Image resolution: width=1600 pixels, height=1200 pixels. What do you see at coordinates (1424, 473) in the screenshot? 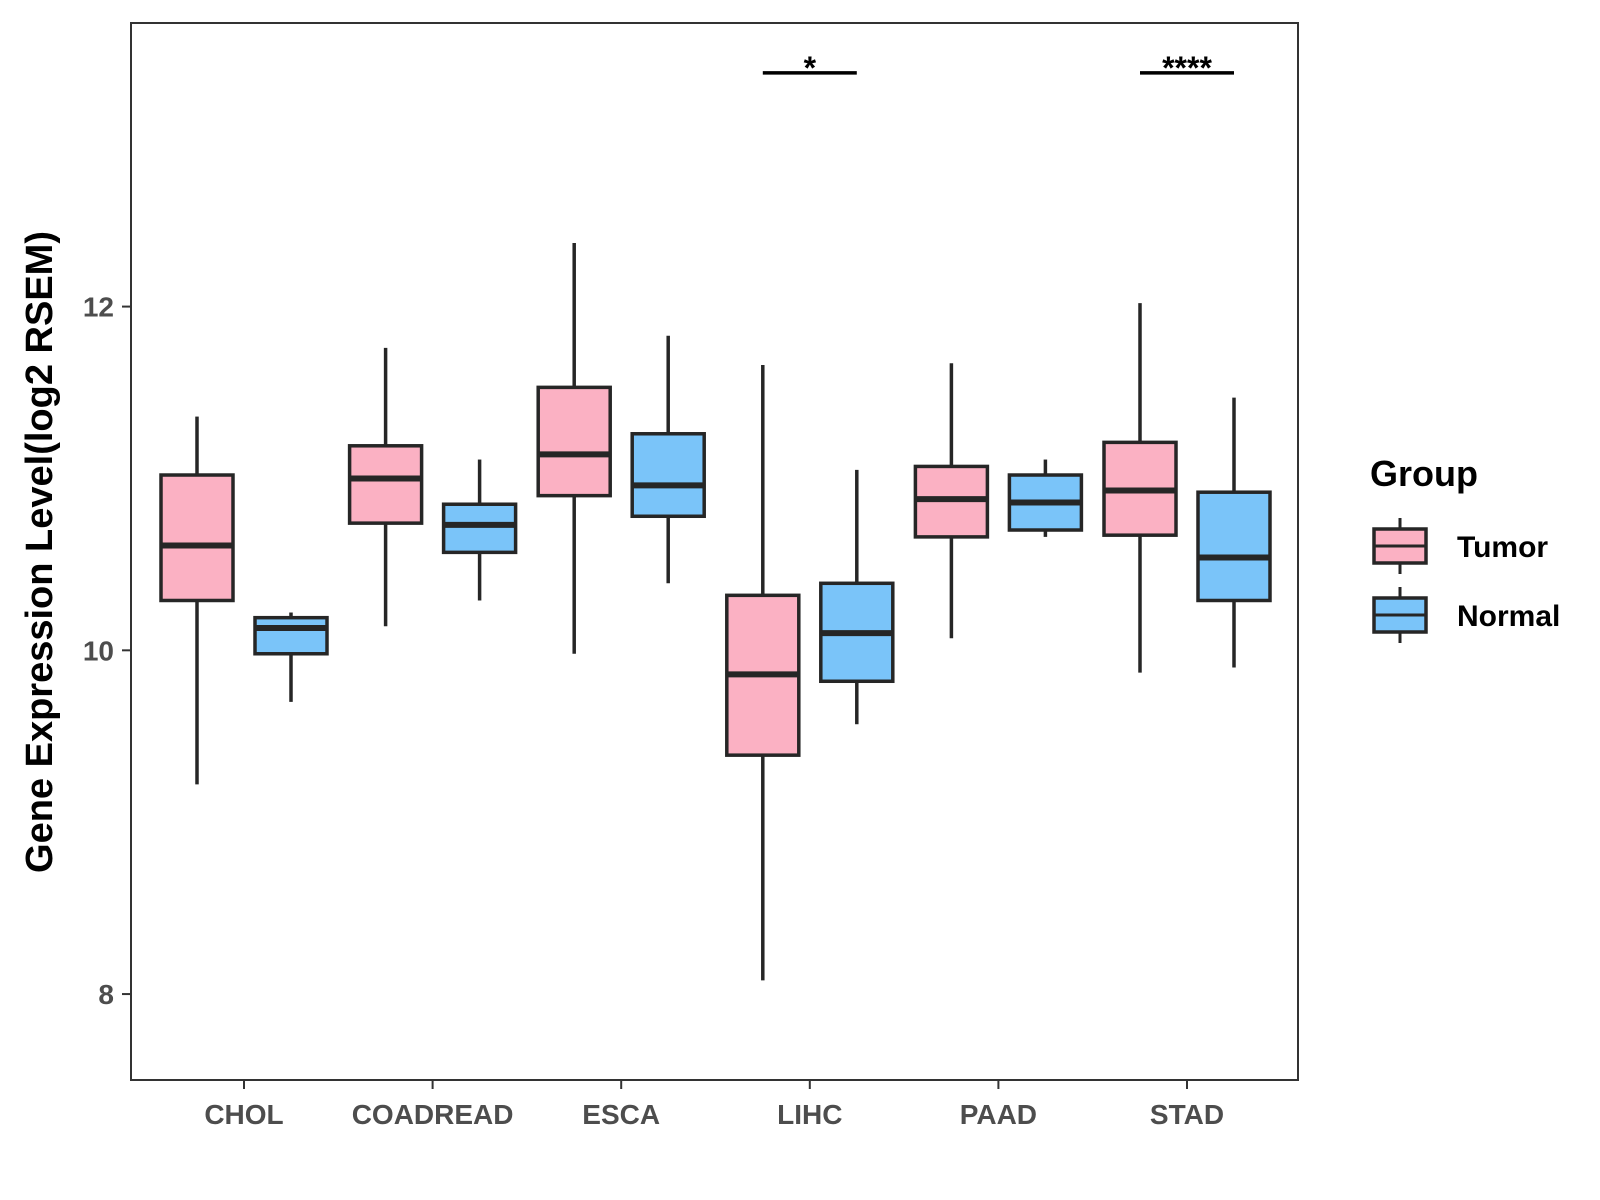
I see `legend-title: Group` at bounding box center [1424, 473].